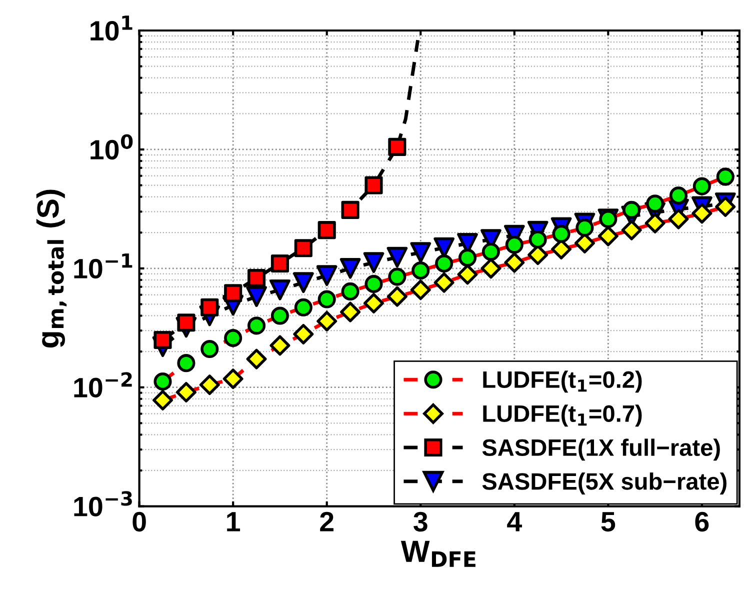  What do you see at coordinates (103, 503) in the screenshot?
I see `y-tick-label: 10$^{−3}$` at bounding box center [103, 503].